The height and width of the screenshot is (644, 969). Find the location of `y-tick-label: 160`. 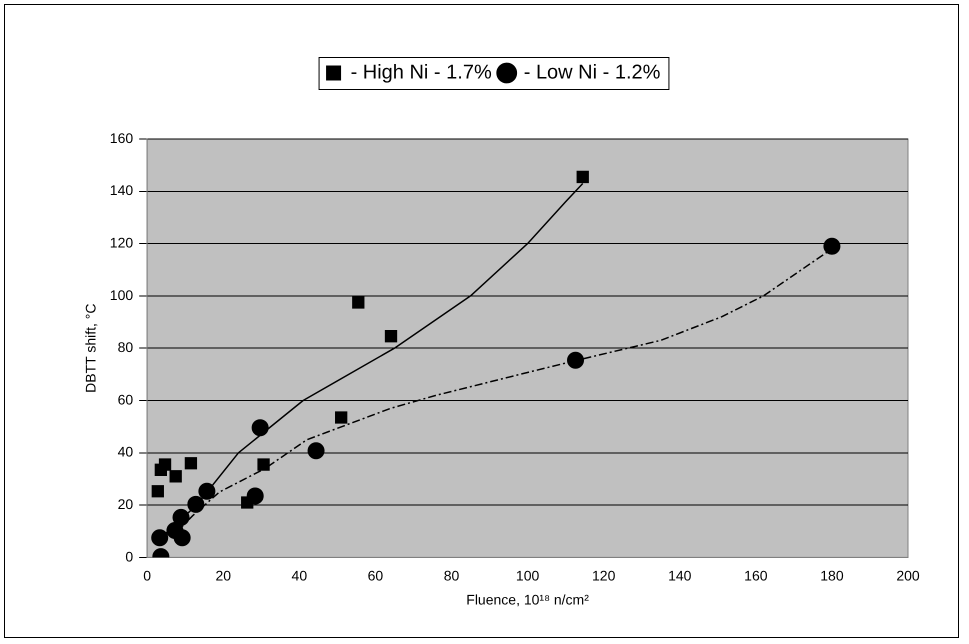

y-tick-label: 160 is located at coordinates (122, 138).